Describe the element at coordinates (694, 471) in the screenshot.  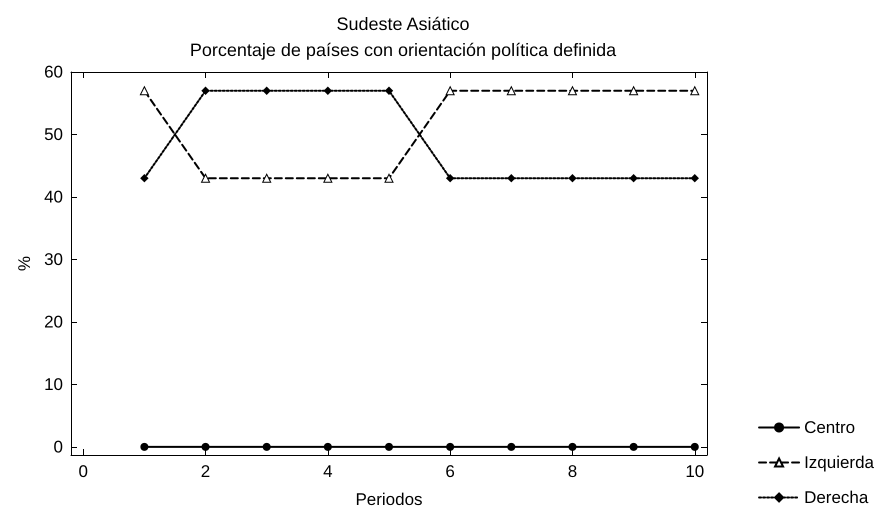
I see `x-tick-label: 10` at that location.